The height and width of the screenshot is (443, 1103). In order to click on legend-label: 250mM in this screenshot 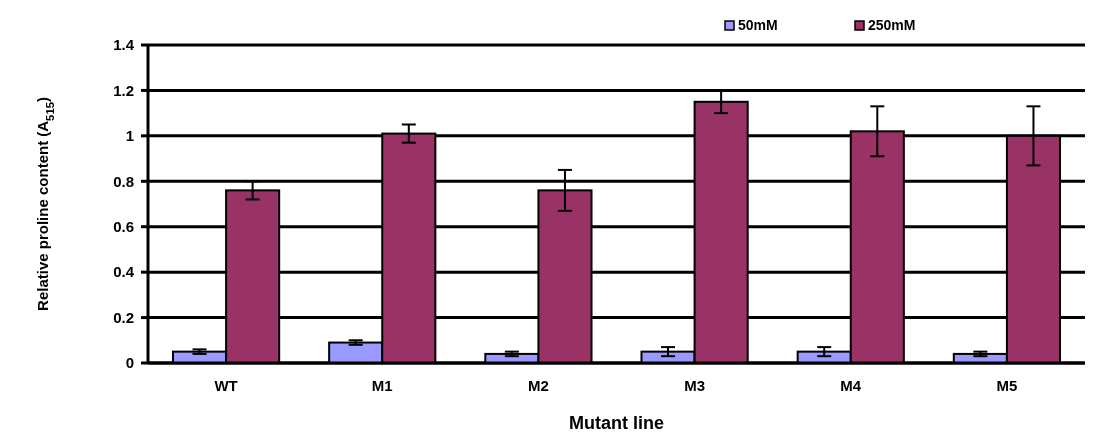, I will do `click(892, 25)`.